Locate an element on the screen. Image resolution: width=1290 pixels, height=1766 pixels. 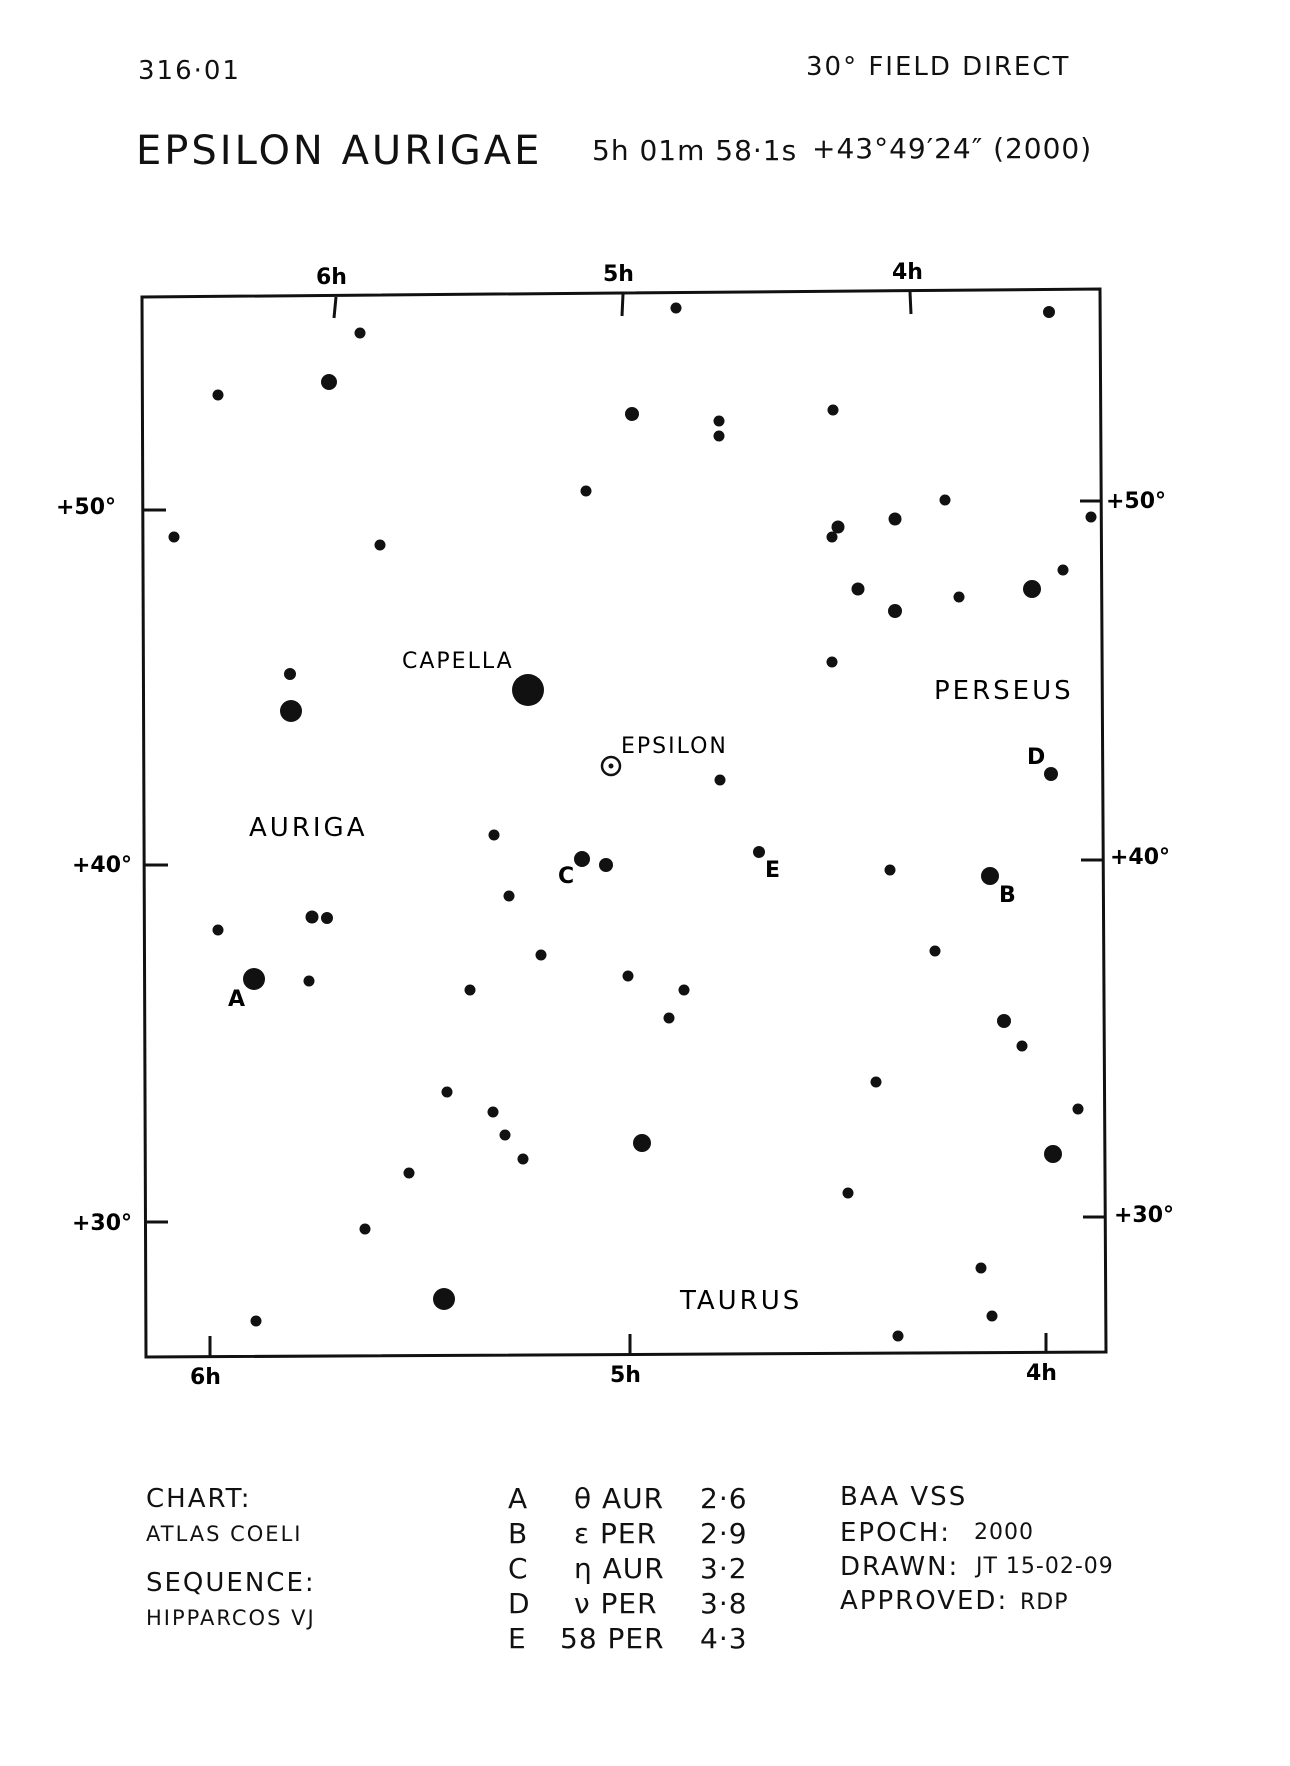
chart-value: ATLAS COELI is located at coordinates (224, 1534).